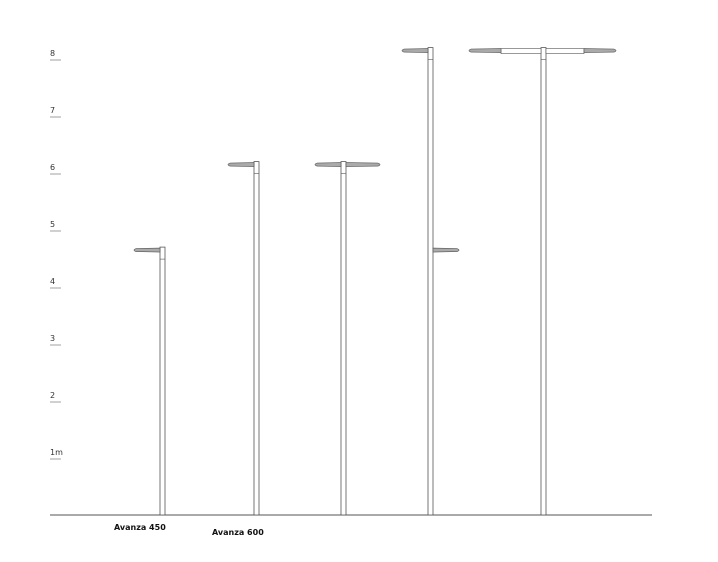  Describe the element at coordinates (52, 281) in the screenshot. I see `scale-tick-label: 4` at that location.